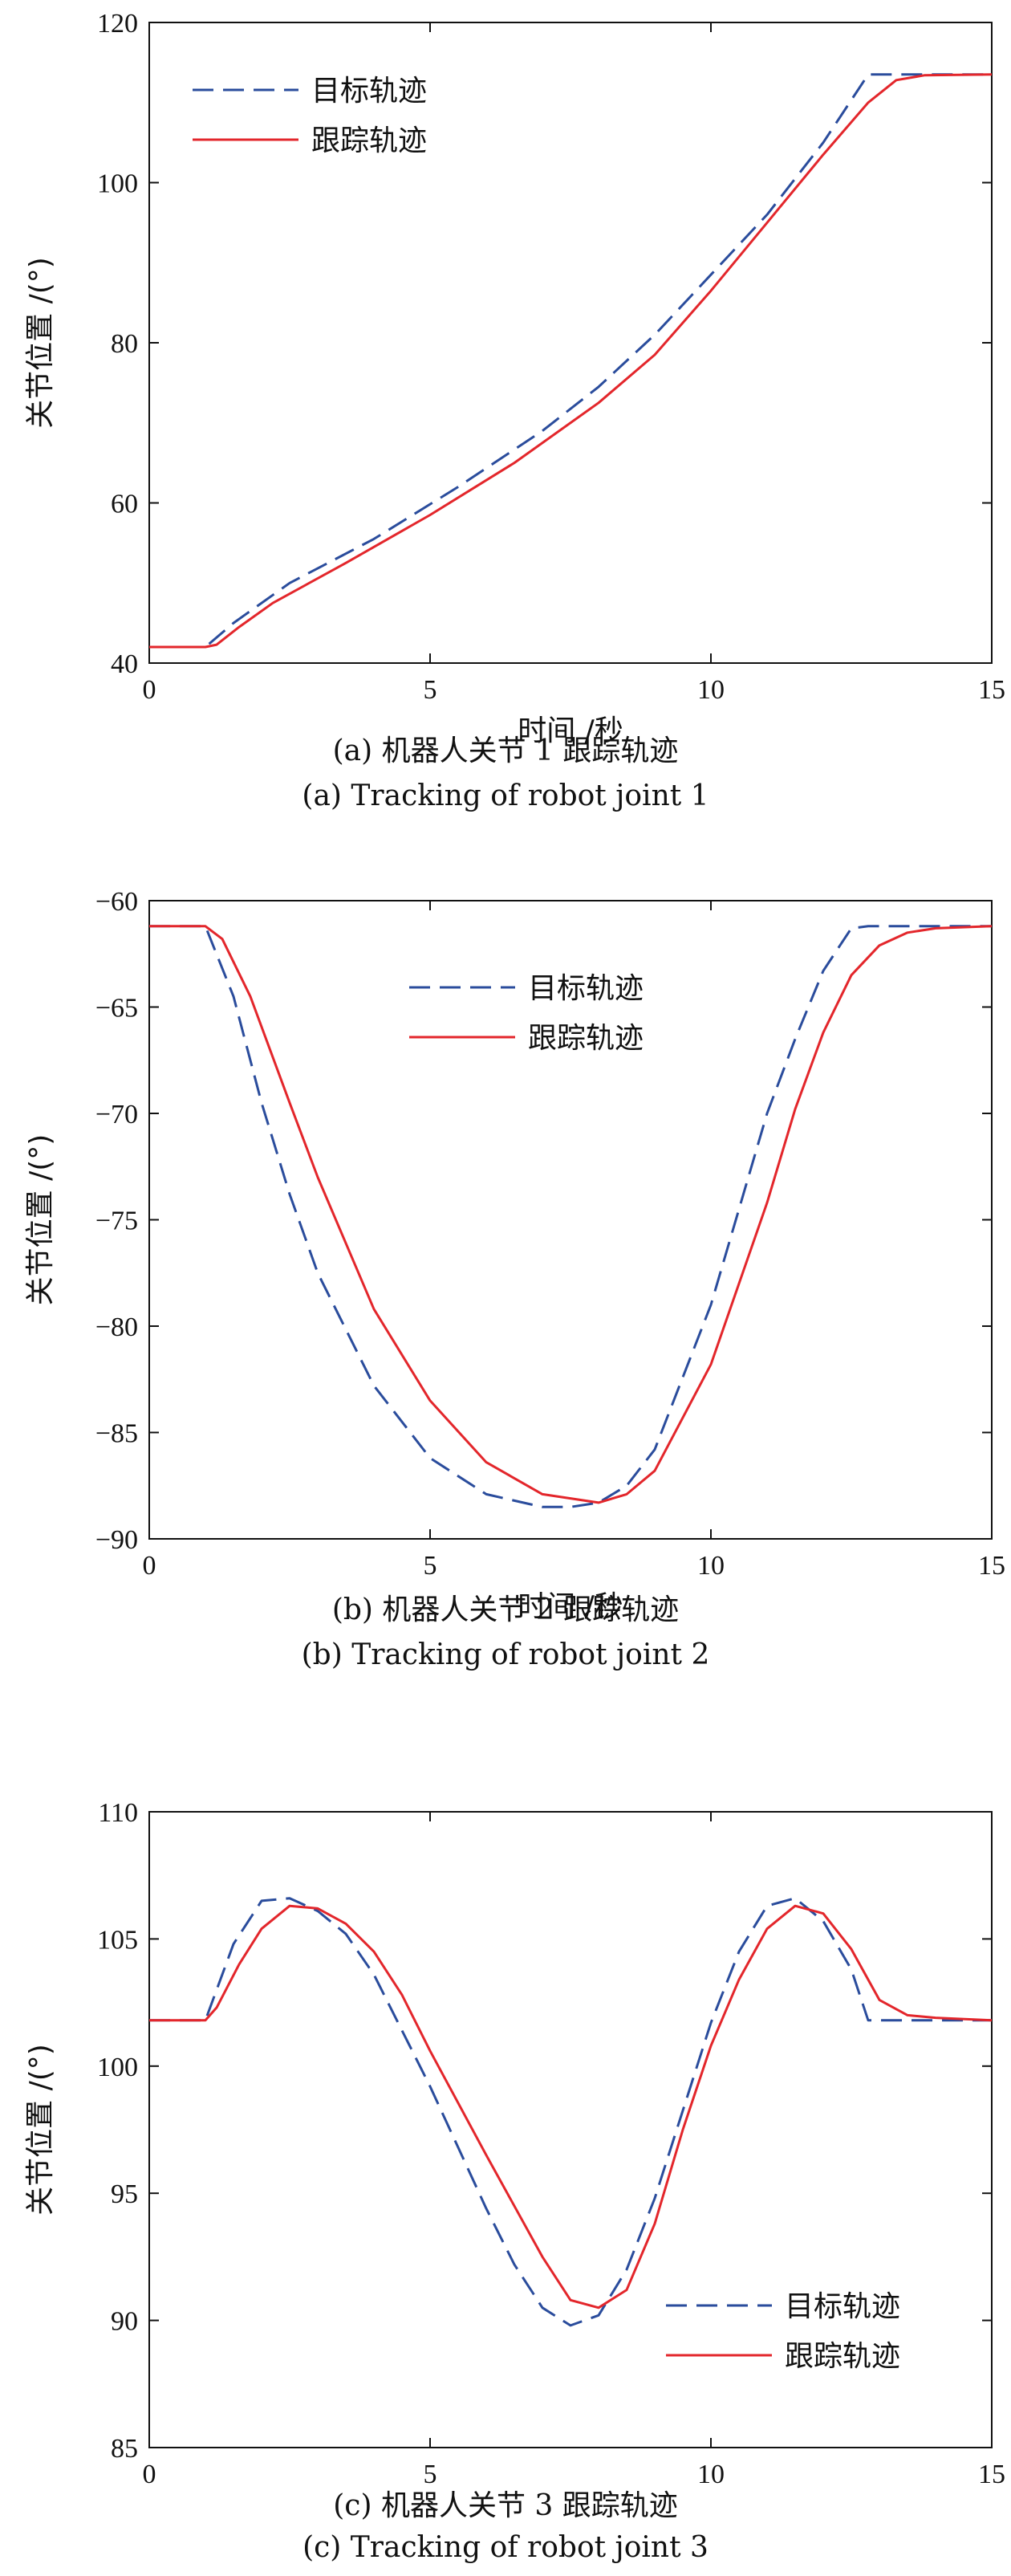 Image resolution: width=1011 pixels, height=2576 pixels. Describe the element at coordinates (116, 902) in the screenshot. I see `y-tick-label: −60` at that location.